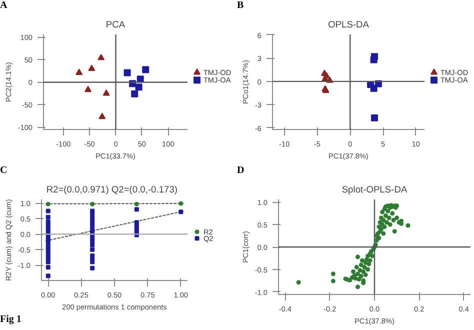  I want to click on chart-title: R2=(0.0,0.971) Q2=(0.0,-0.173), so click(112, 189).